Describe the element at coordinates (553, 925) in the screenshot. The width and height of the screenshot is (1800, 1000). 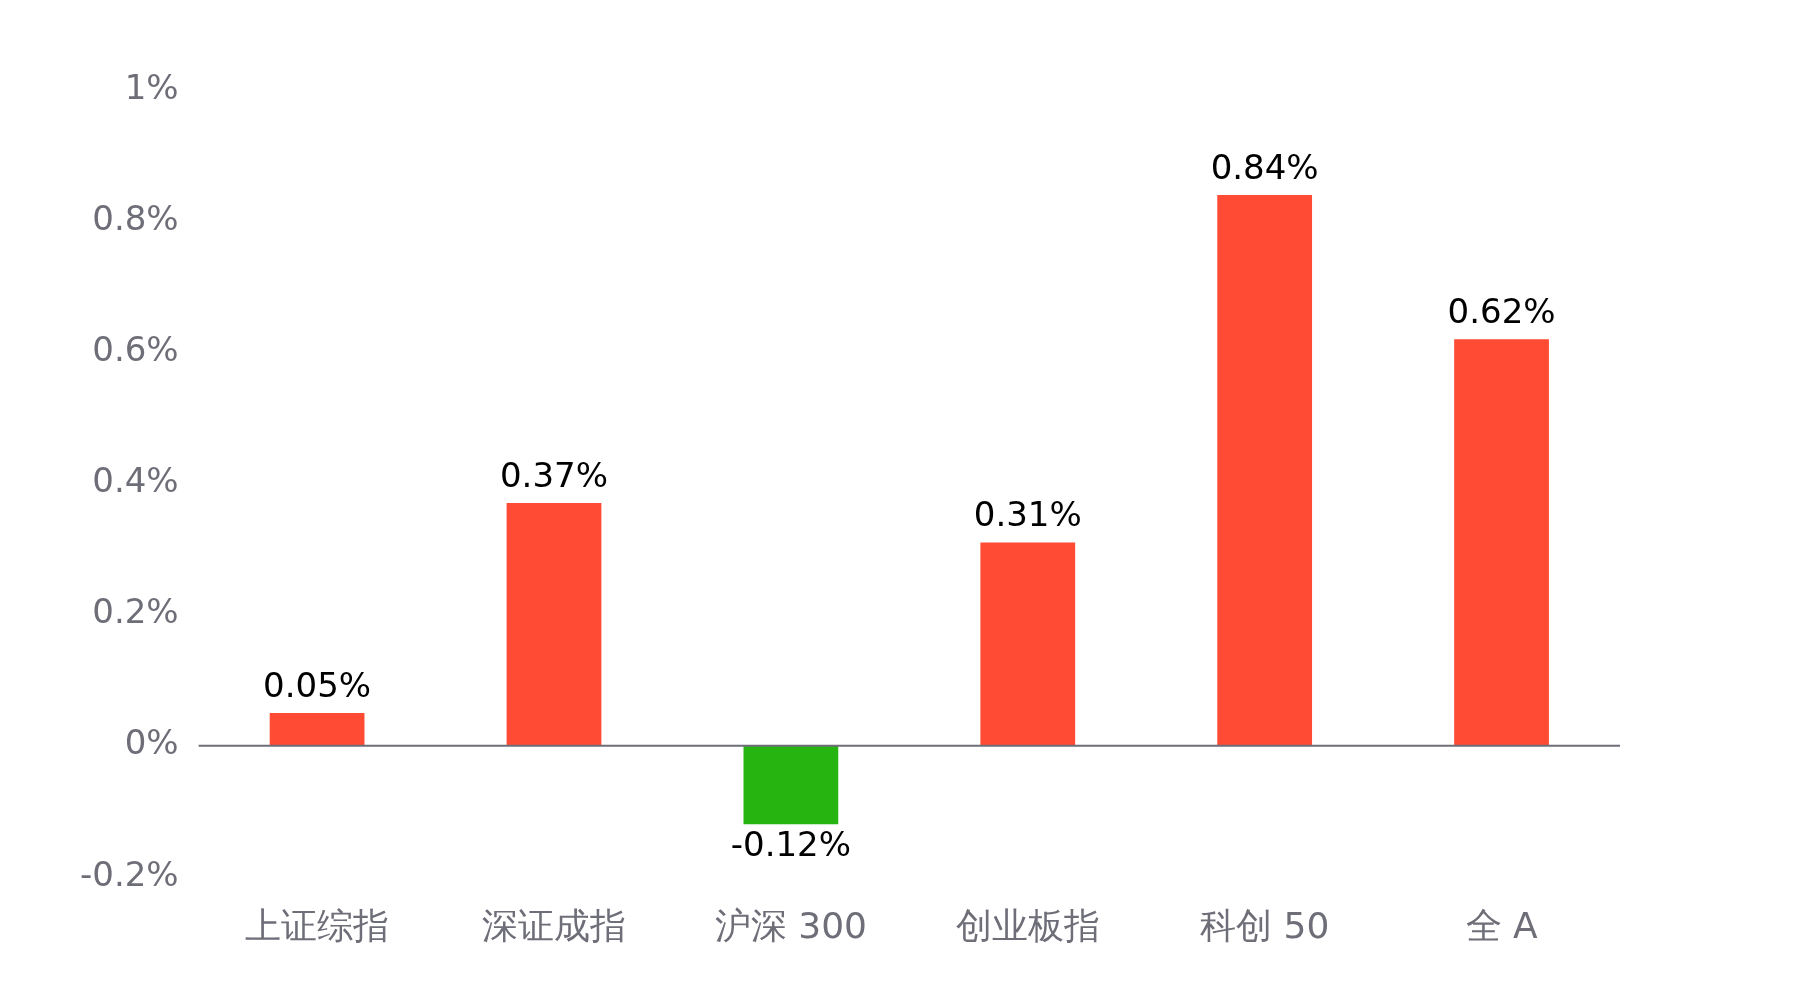
I see `x-tick-label: 深证成指` at that location.